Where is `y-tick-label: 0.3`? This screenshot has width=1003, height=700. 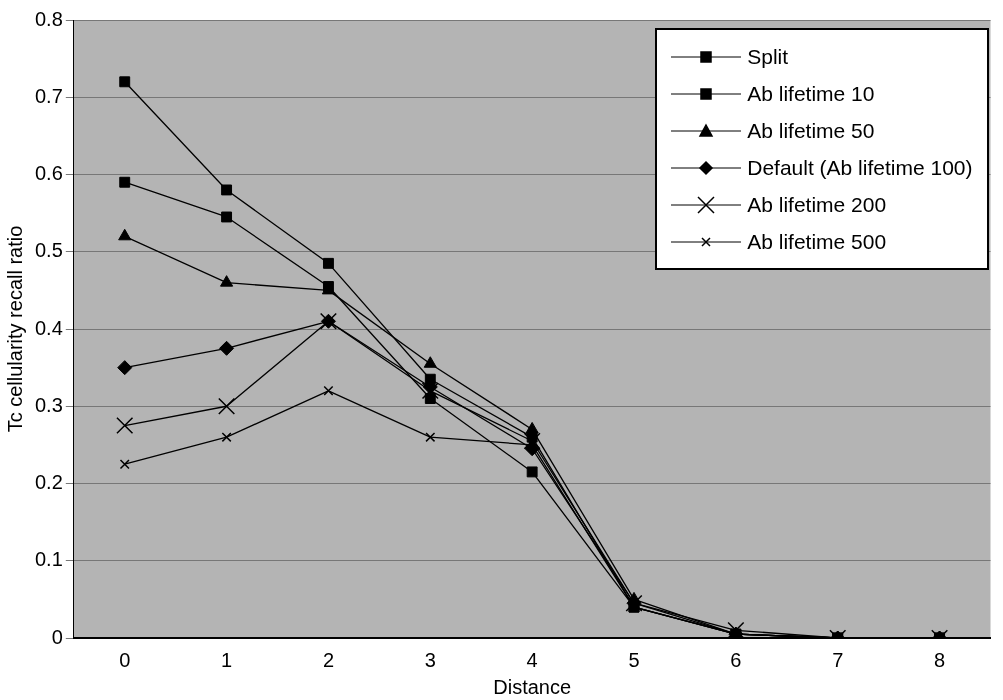
y-tick-label: 0.3 is located at coordinates (48, 404).